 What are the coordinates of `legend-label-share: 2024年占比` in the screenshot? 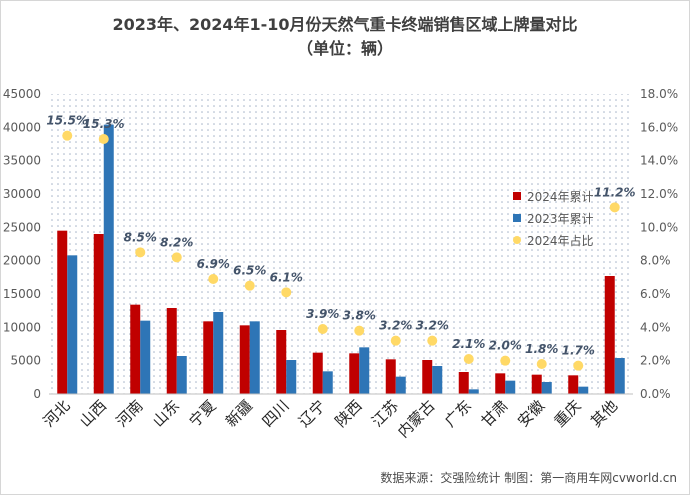 It's located at (560, 240).